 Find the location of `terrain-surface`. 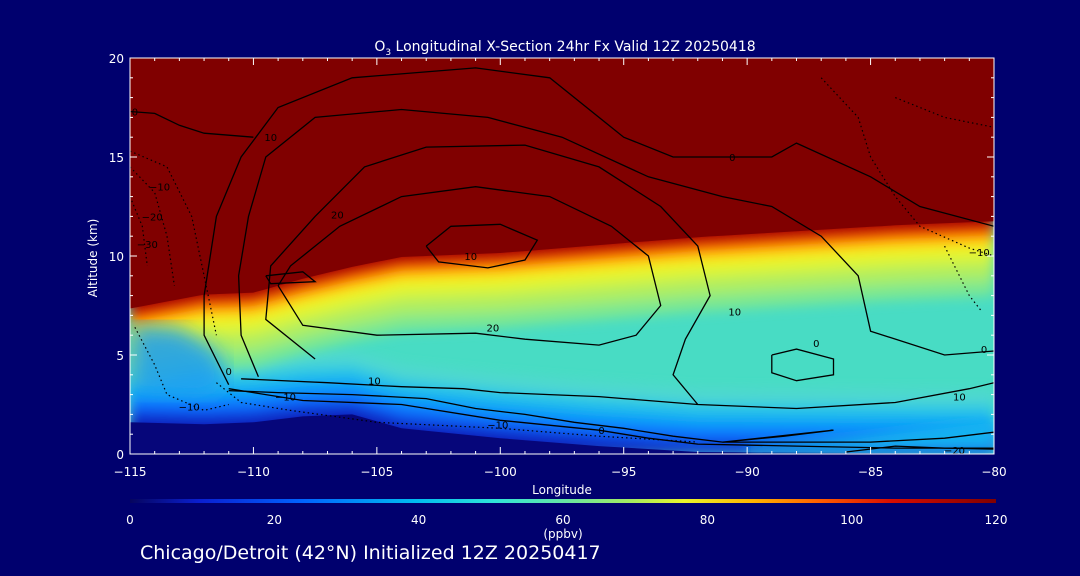

terrain-surface is located at coordinates (562, 434).